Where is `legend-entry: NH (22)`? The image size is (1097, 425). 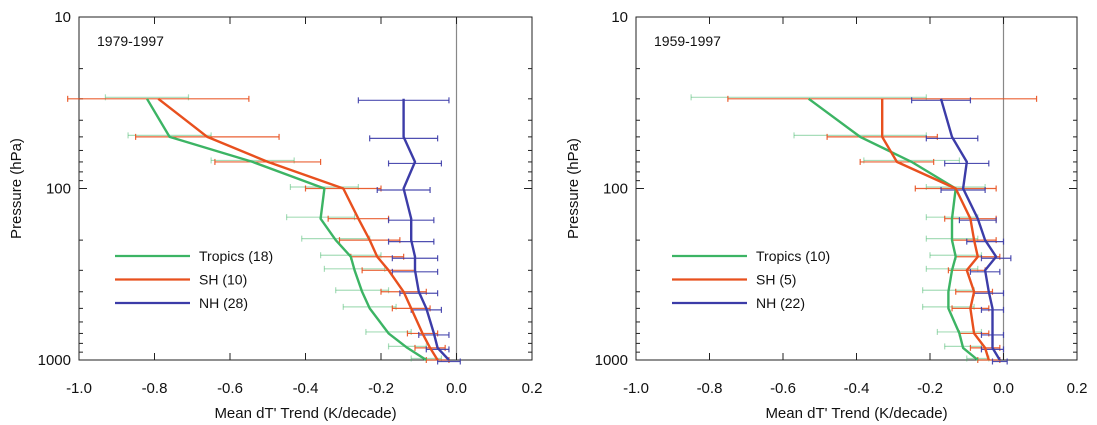 legend-entry: NH (22) is located at coordinates (780, 303).